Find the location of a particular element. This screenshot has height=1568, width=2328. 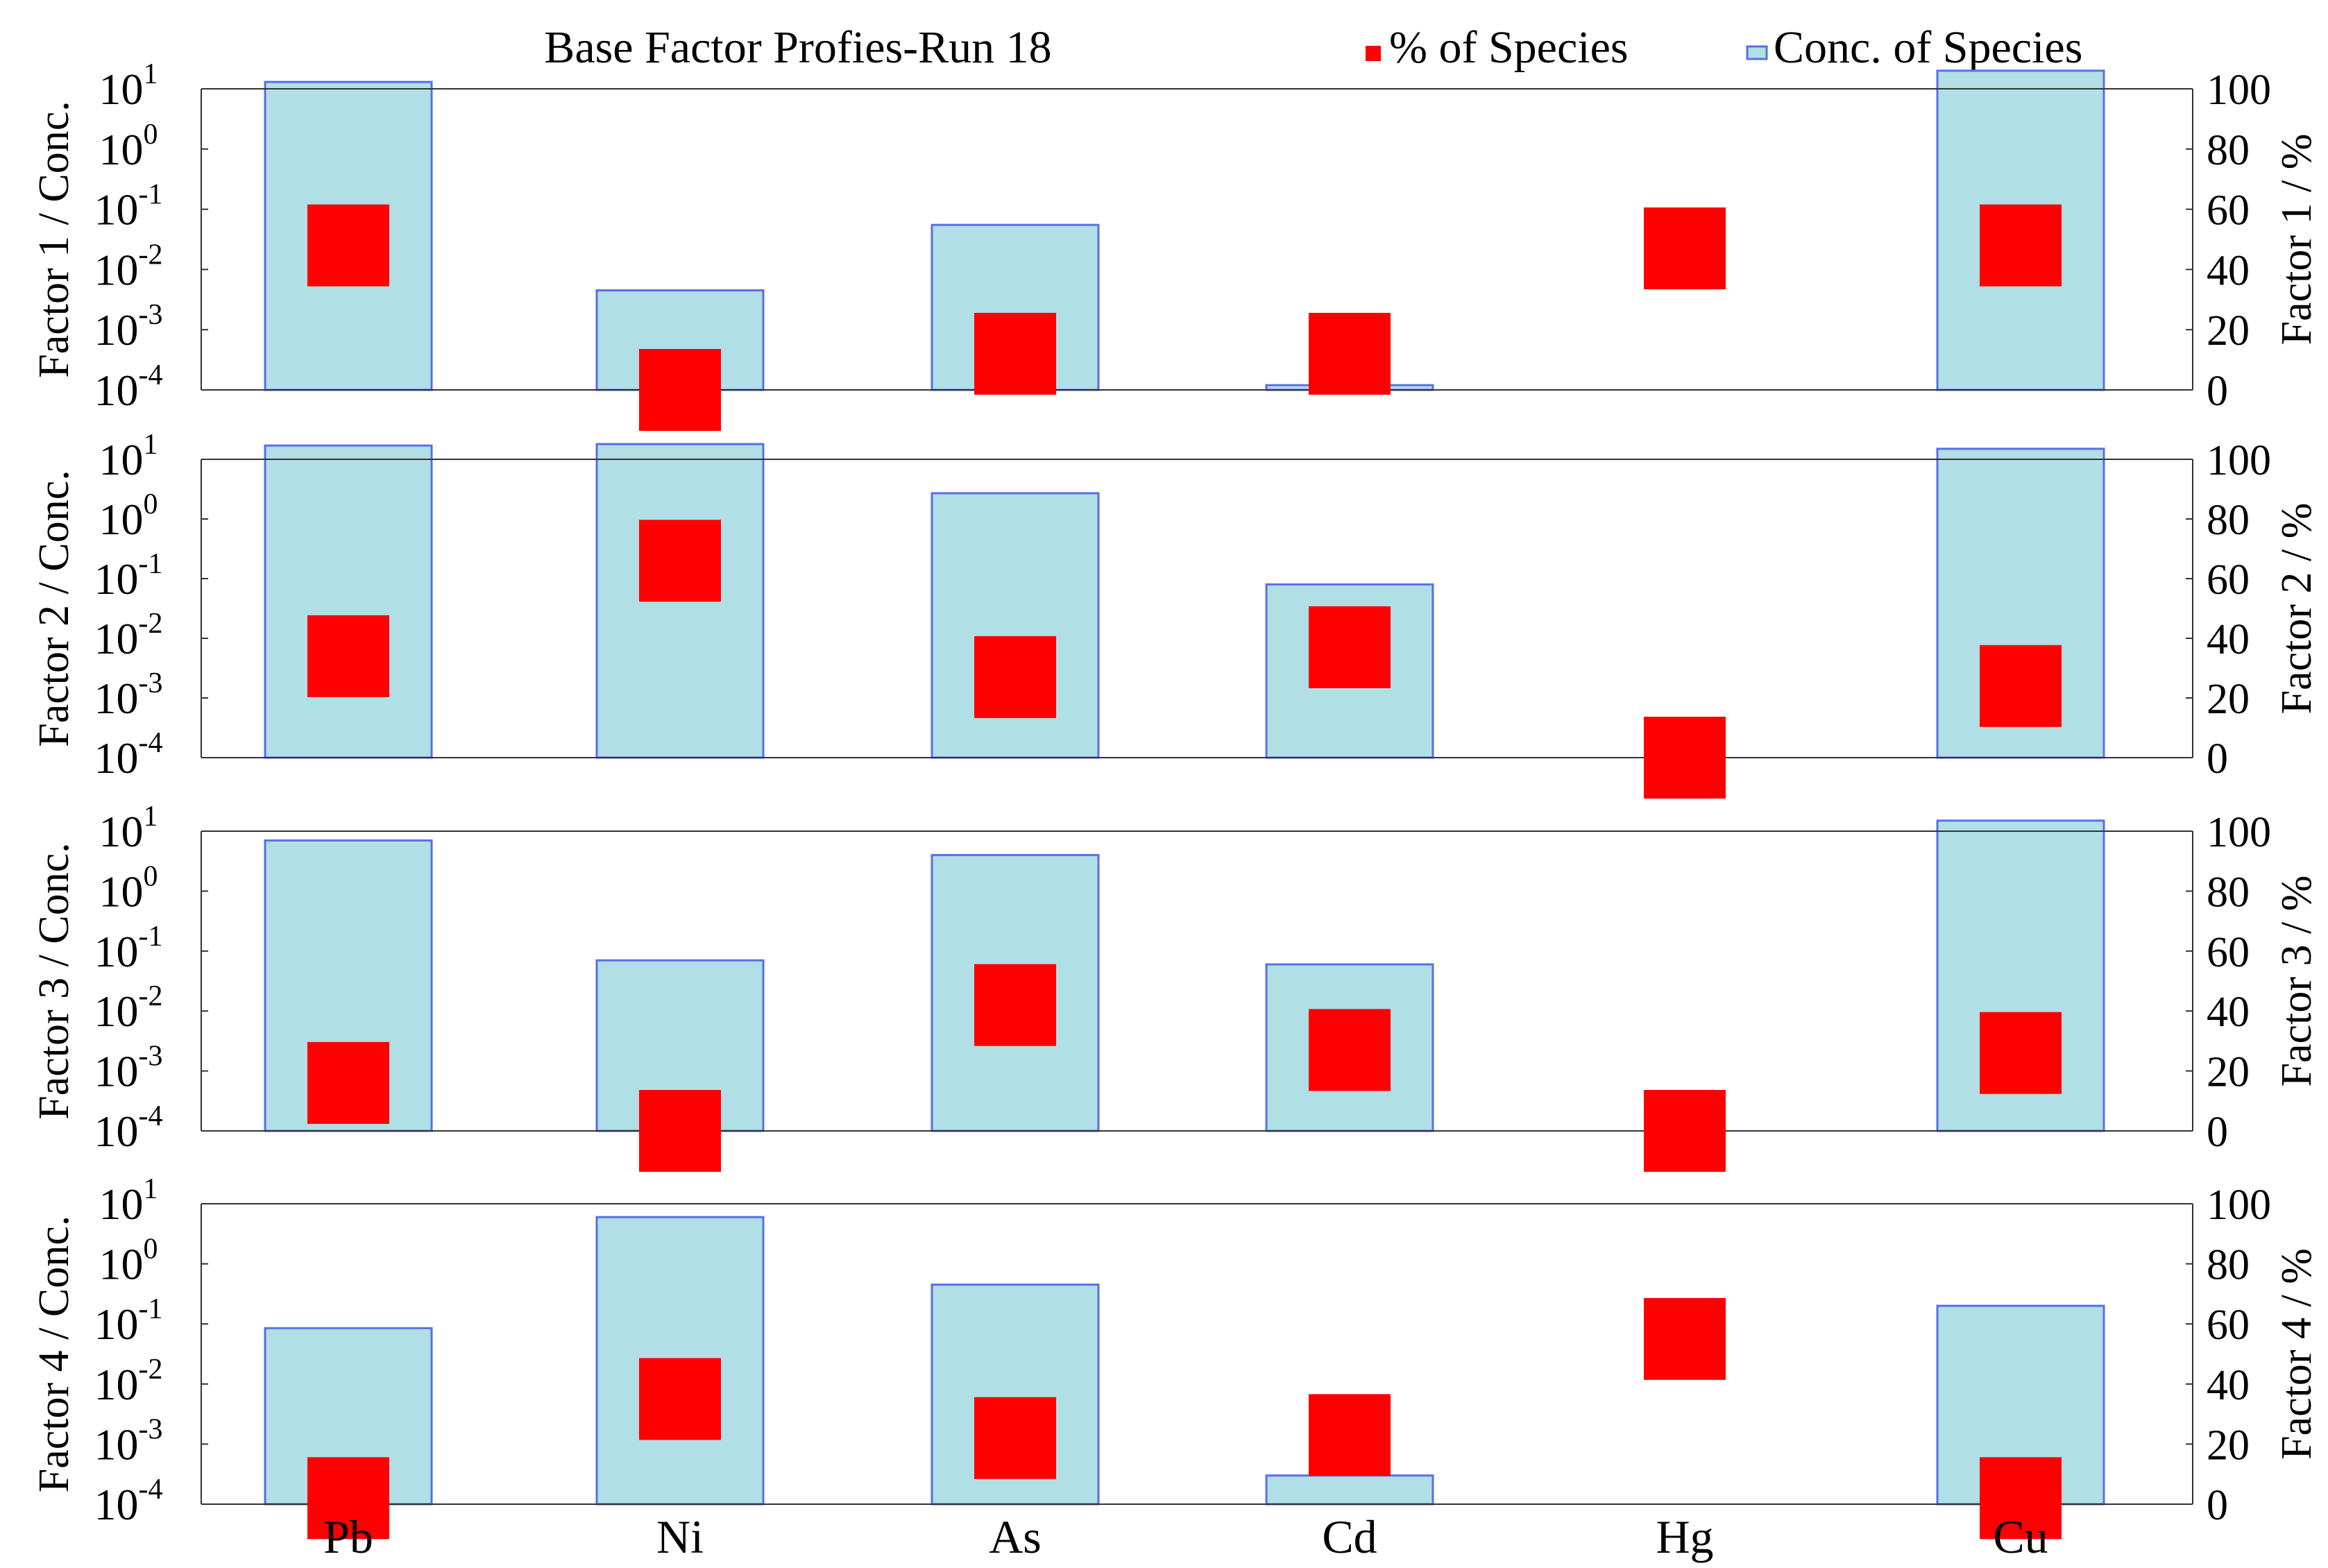

chart-title: Base Factor Profies-Run 18 is located at coordinates (797, 47).